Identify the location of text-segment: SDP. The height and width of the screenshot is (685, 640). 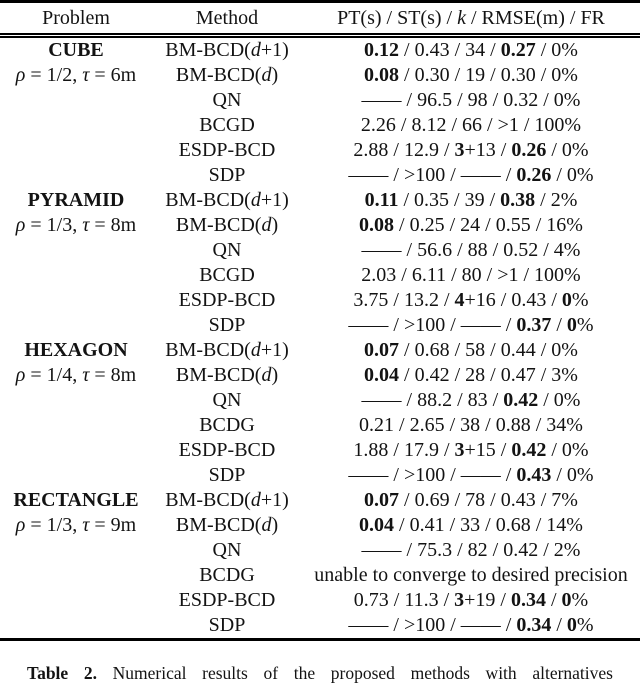
(227, 175).